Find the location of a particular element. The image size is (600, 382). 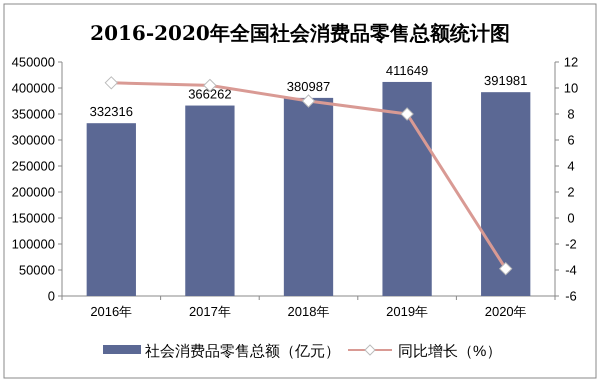

y2-tick-label: 12 is located at coordinates (571, 62).